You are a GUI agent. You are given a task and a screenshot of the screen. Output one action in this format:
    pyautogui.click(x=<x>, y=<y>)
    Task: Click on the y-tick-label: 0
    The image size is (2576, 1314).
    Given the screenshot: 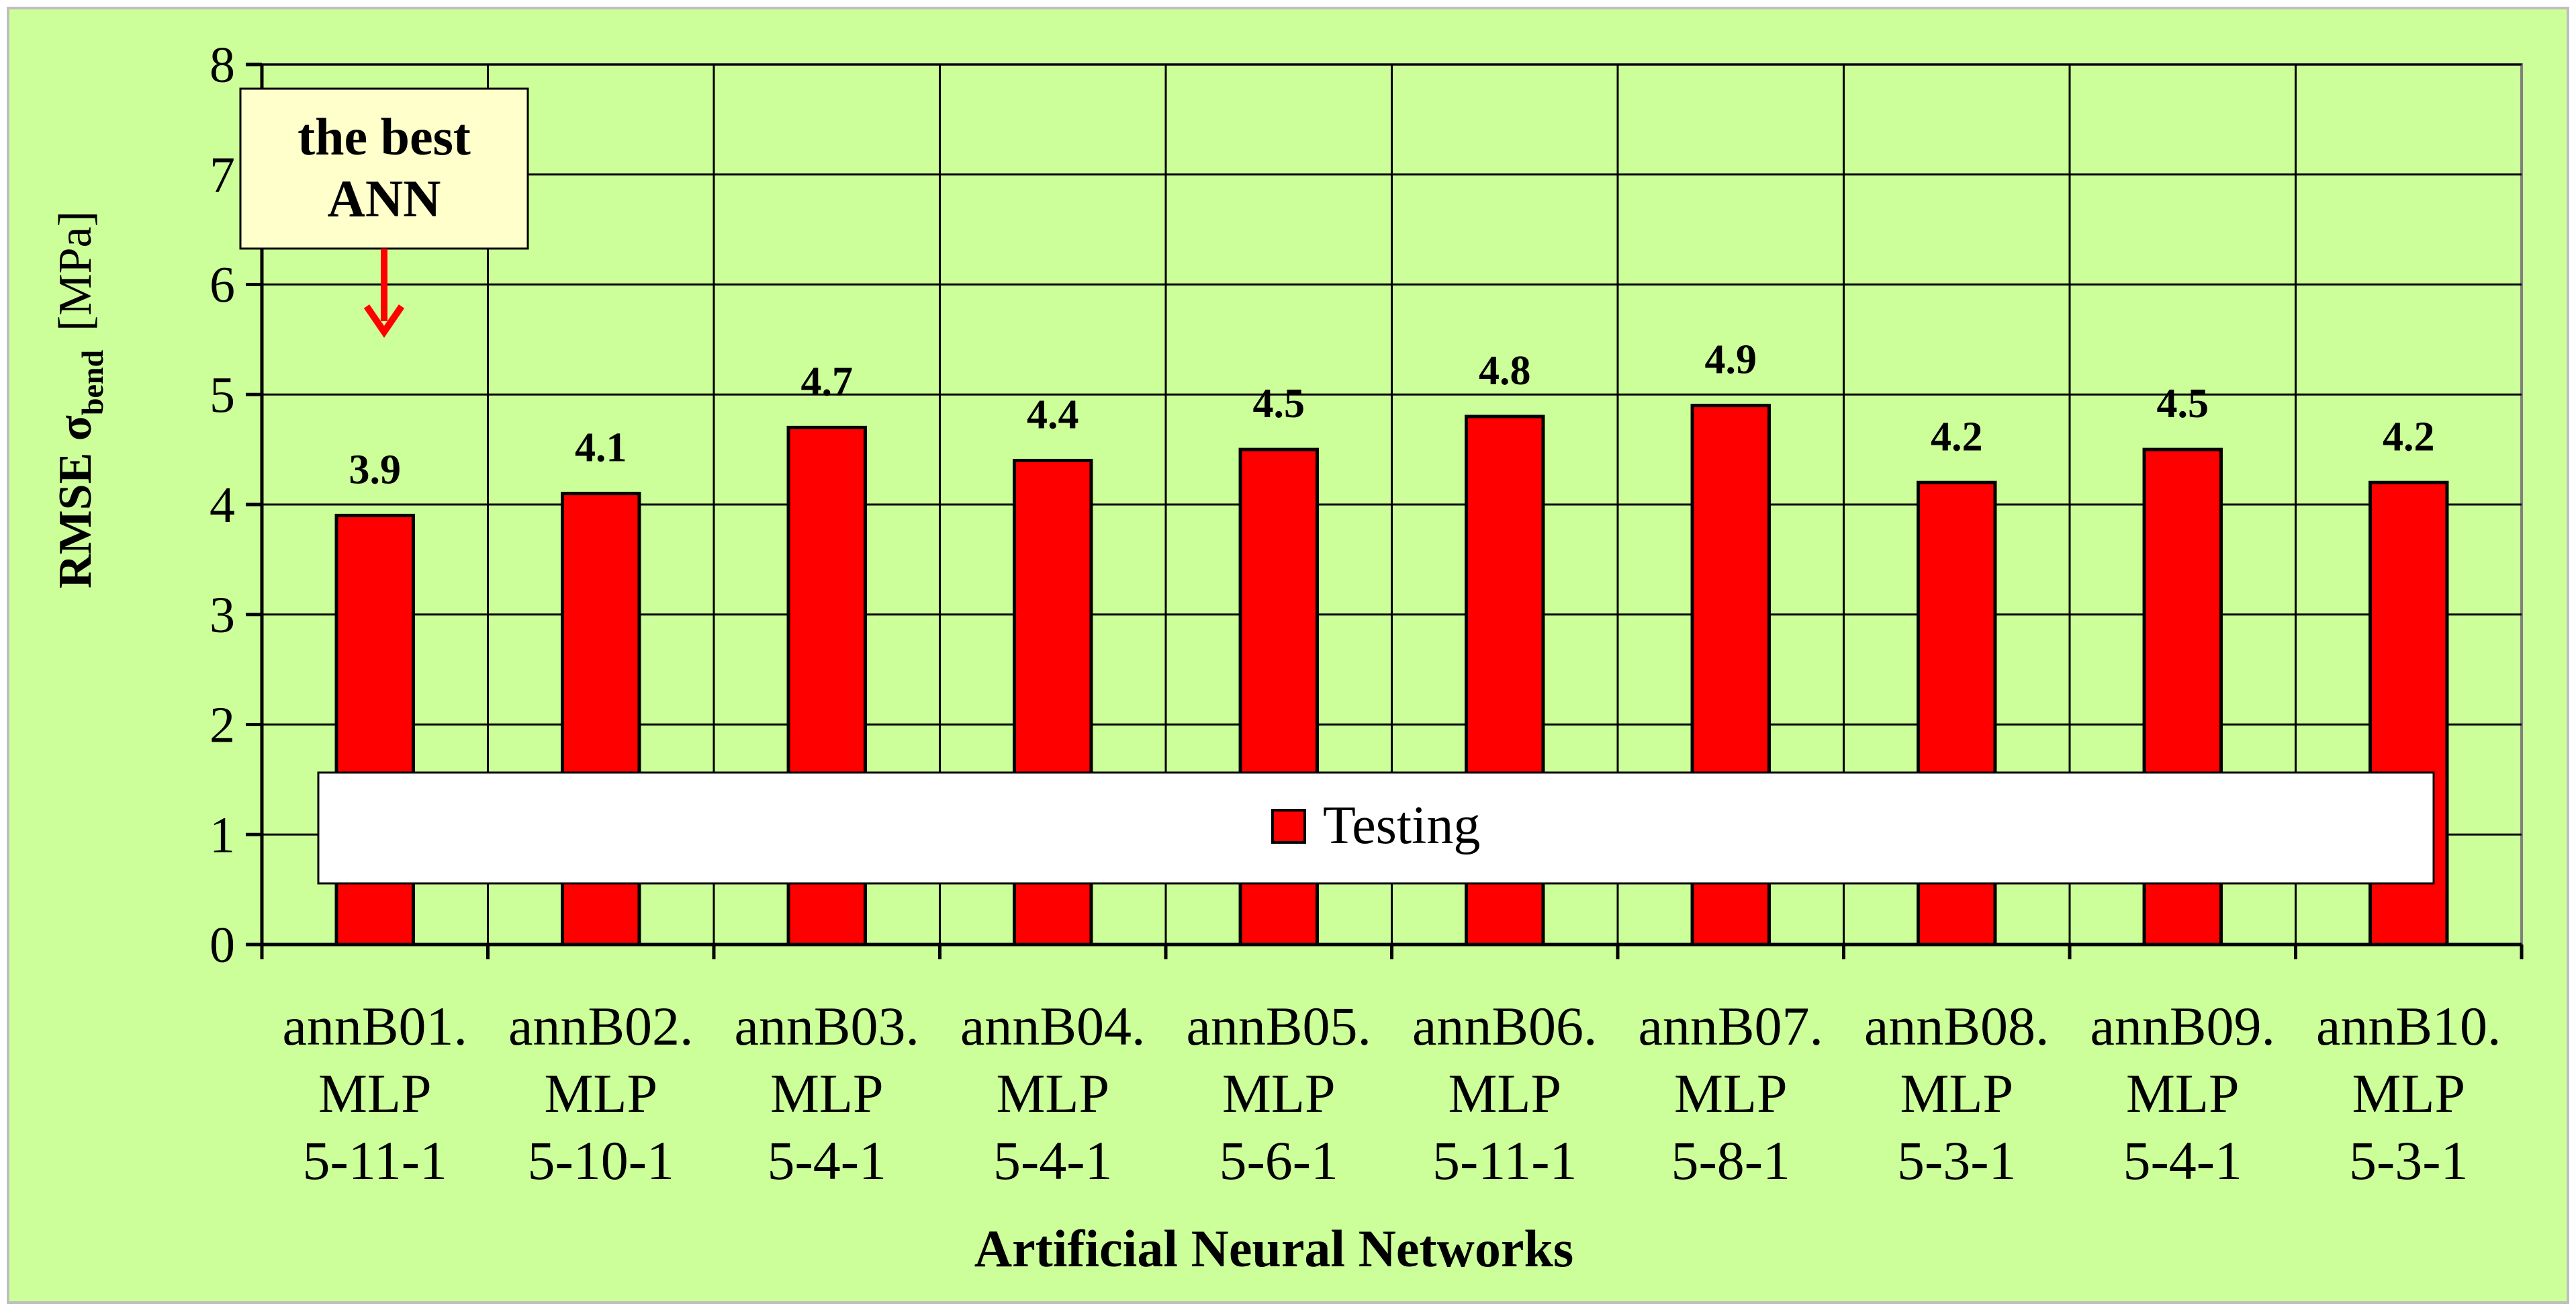 What is the action you would take?
    pyautogui.click(x=222, y=945)
    